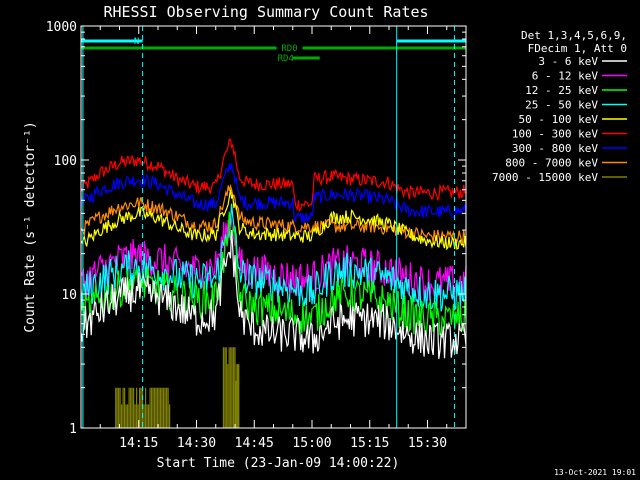 The image size is (640, 480). I want to click on y-tick-label: 1, so click(73, 429).